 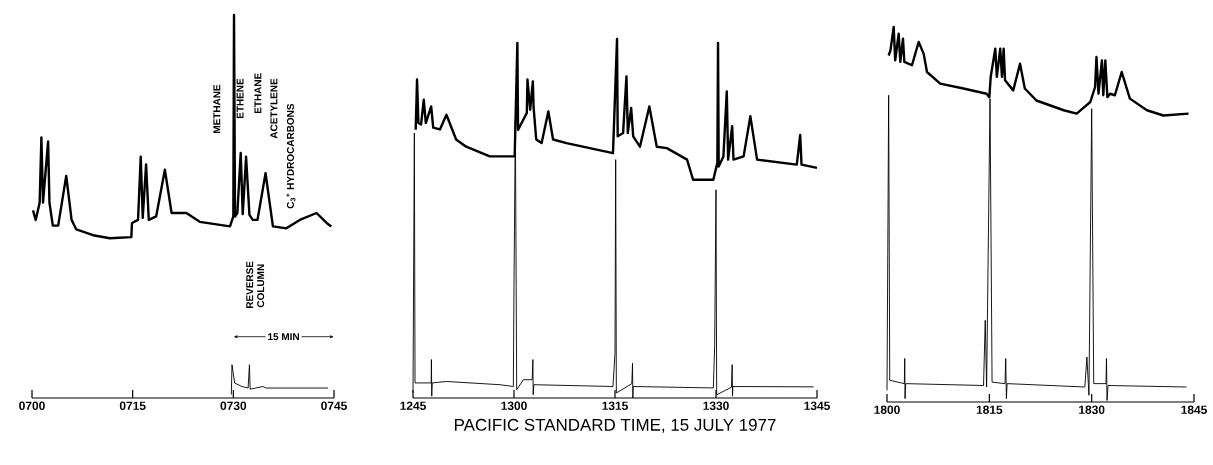 What do you see at coordinates (615, 406) in the screenshot?
I see `x-tick-label: 1315` at bounding box center [615, 406].